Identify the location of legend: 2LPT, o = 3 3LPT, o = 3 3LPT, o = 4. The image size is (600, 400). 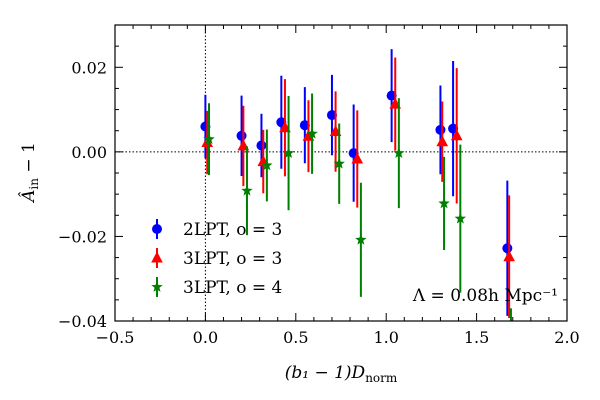
(216, 258).